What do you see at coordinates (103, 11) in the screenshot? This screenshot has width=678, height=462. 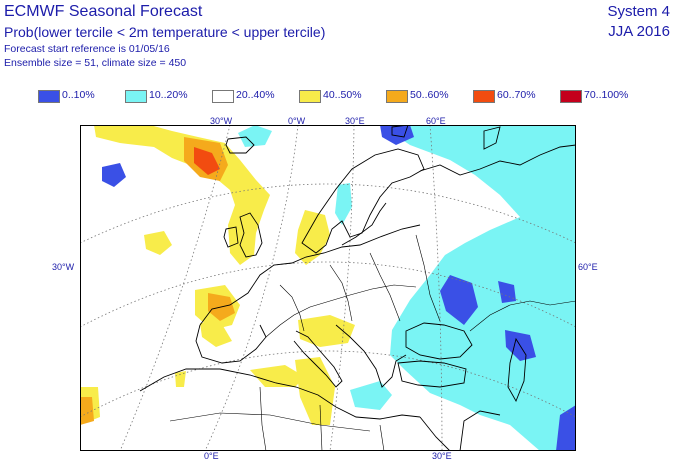 I see `chart-title: ECMWF Seasonal Forecast` at bounding box center [103, 11].